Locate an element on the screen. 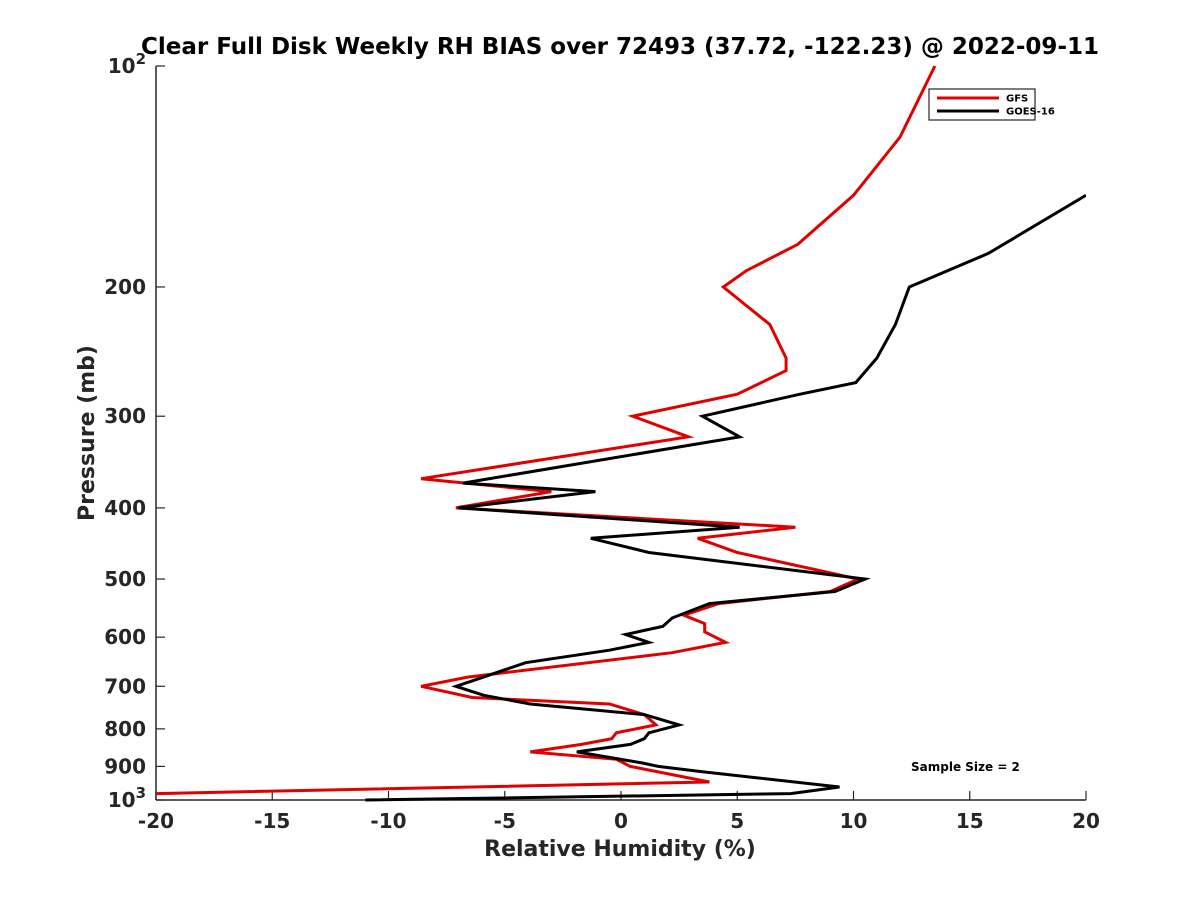 This screenshot has height=900, width=1200. y-tick-label: 300 is located at coordinates (125, 416).